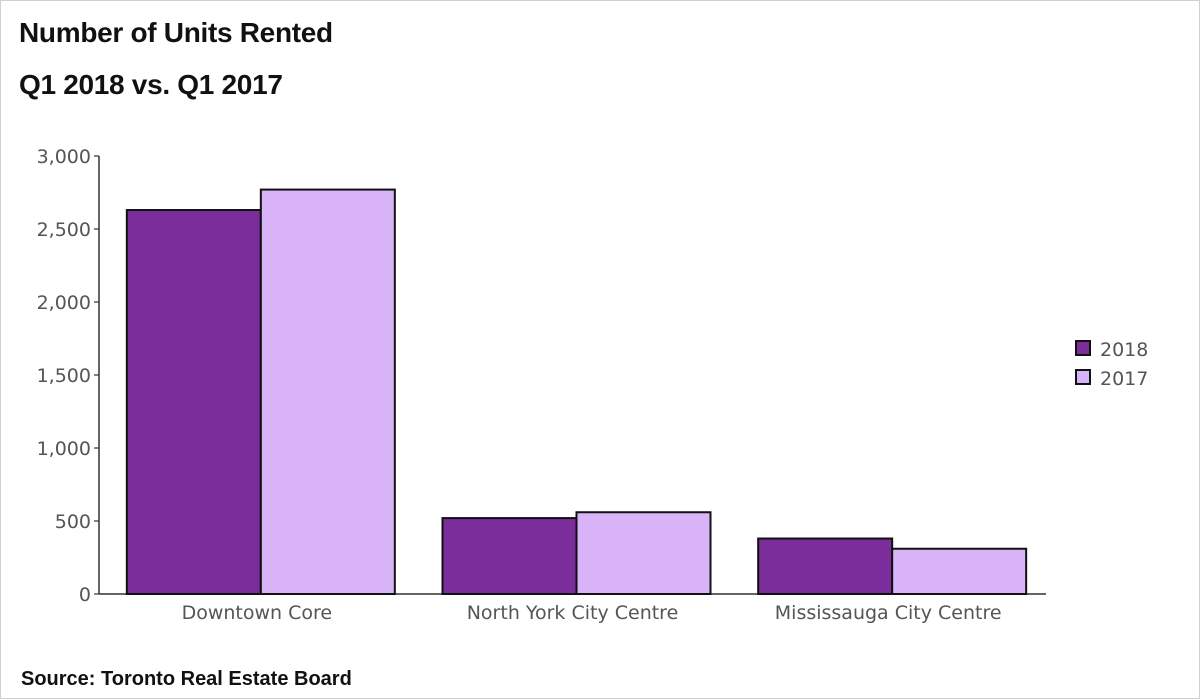  I want to click on x-category-label: North York City Centre, so click(573, 613).